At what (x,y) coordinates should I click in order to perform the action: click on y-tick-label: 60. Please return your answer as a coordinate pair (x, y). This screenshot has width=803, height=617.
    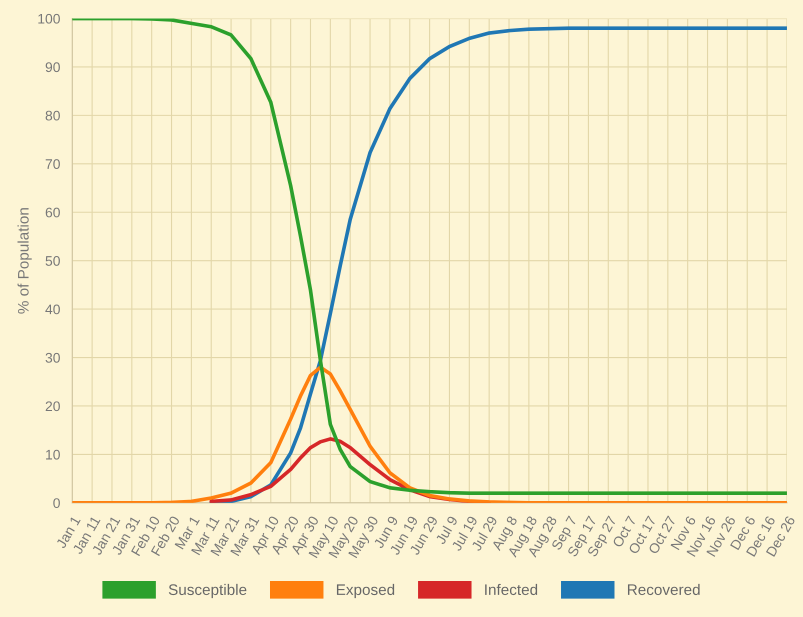
    Looking at the image, I should click on (53, 213).